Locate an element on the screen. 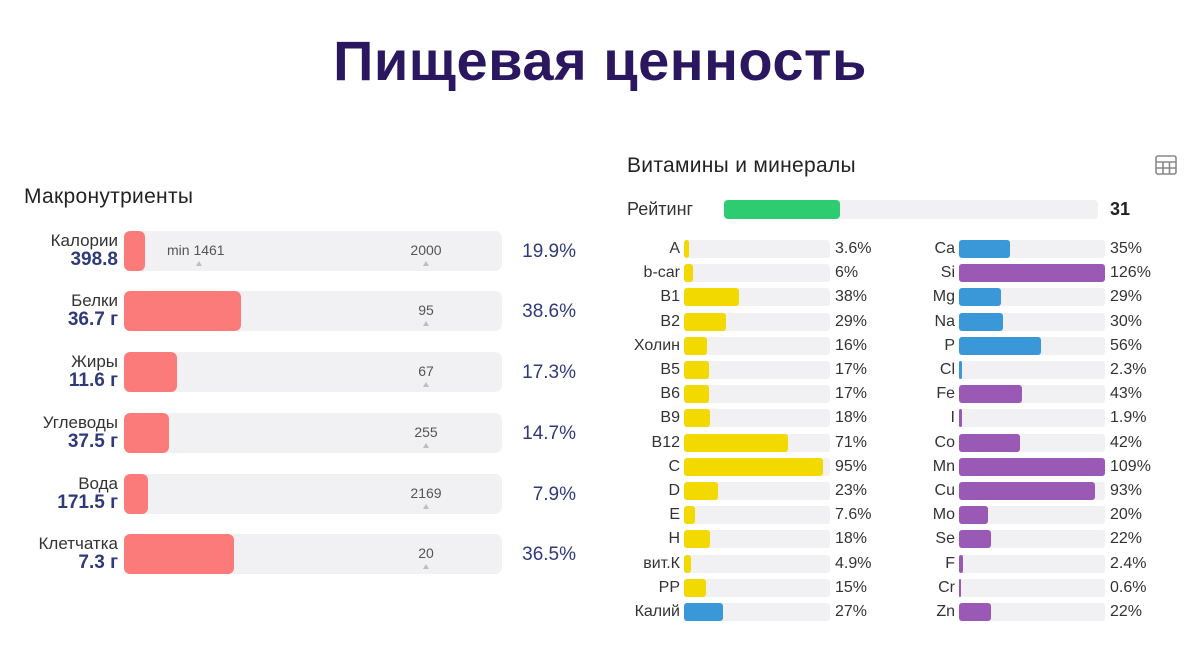 This screenshot has width=1200, height=668. rating-fill is located at coordinates (782, 209).